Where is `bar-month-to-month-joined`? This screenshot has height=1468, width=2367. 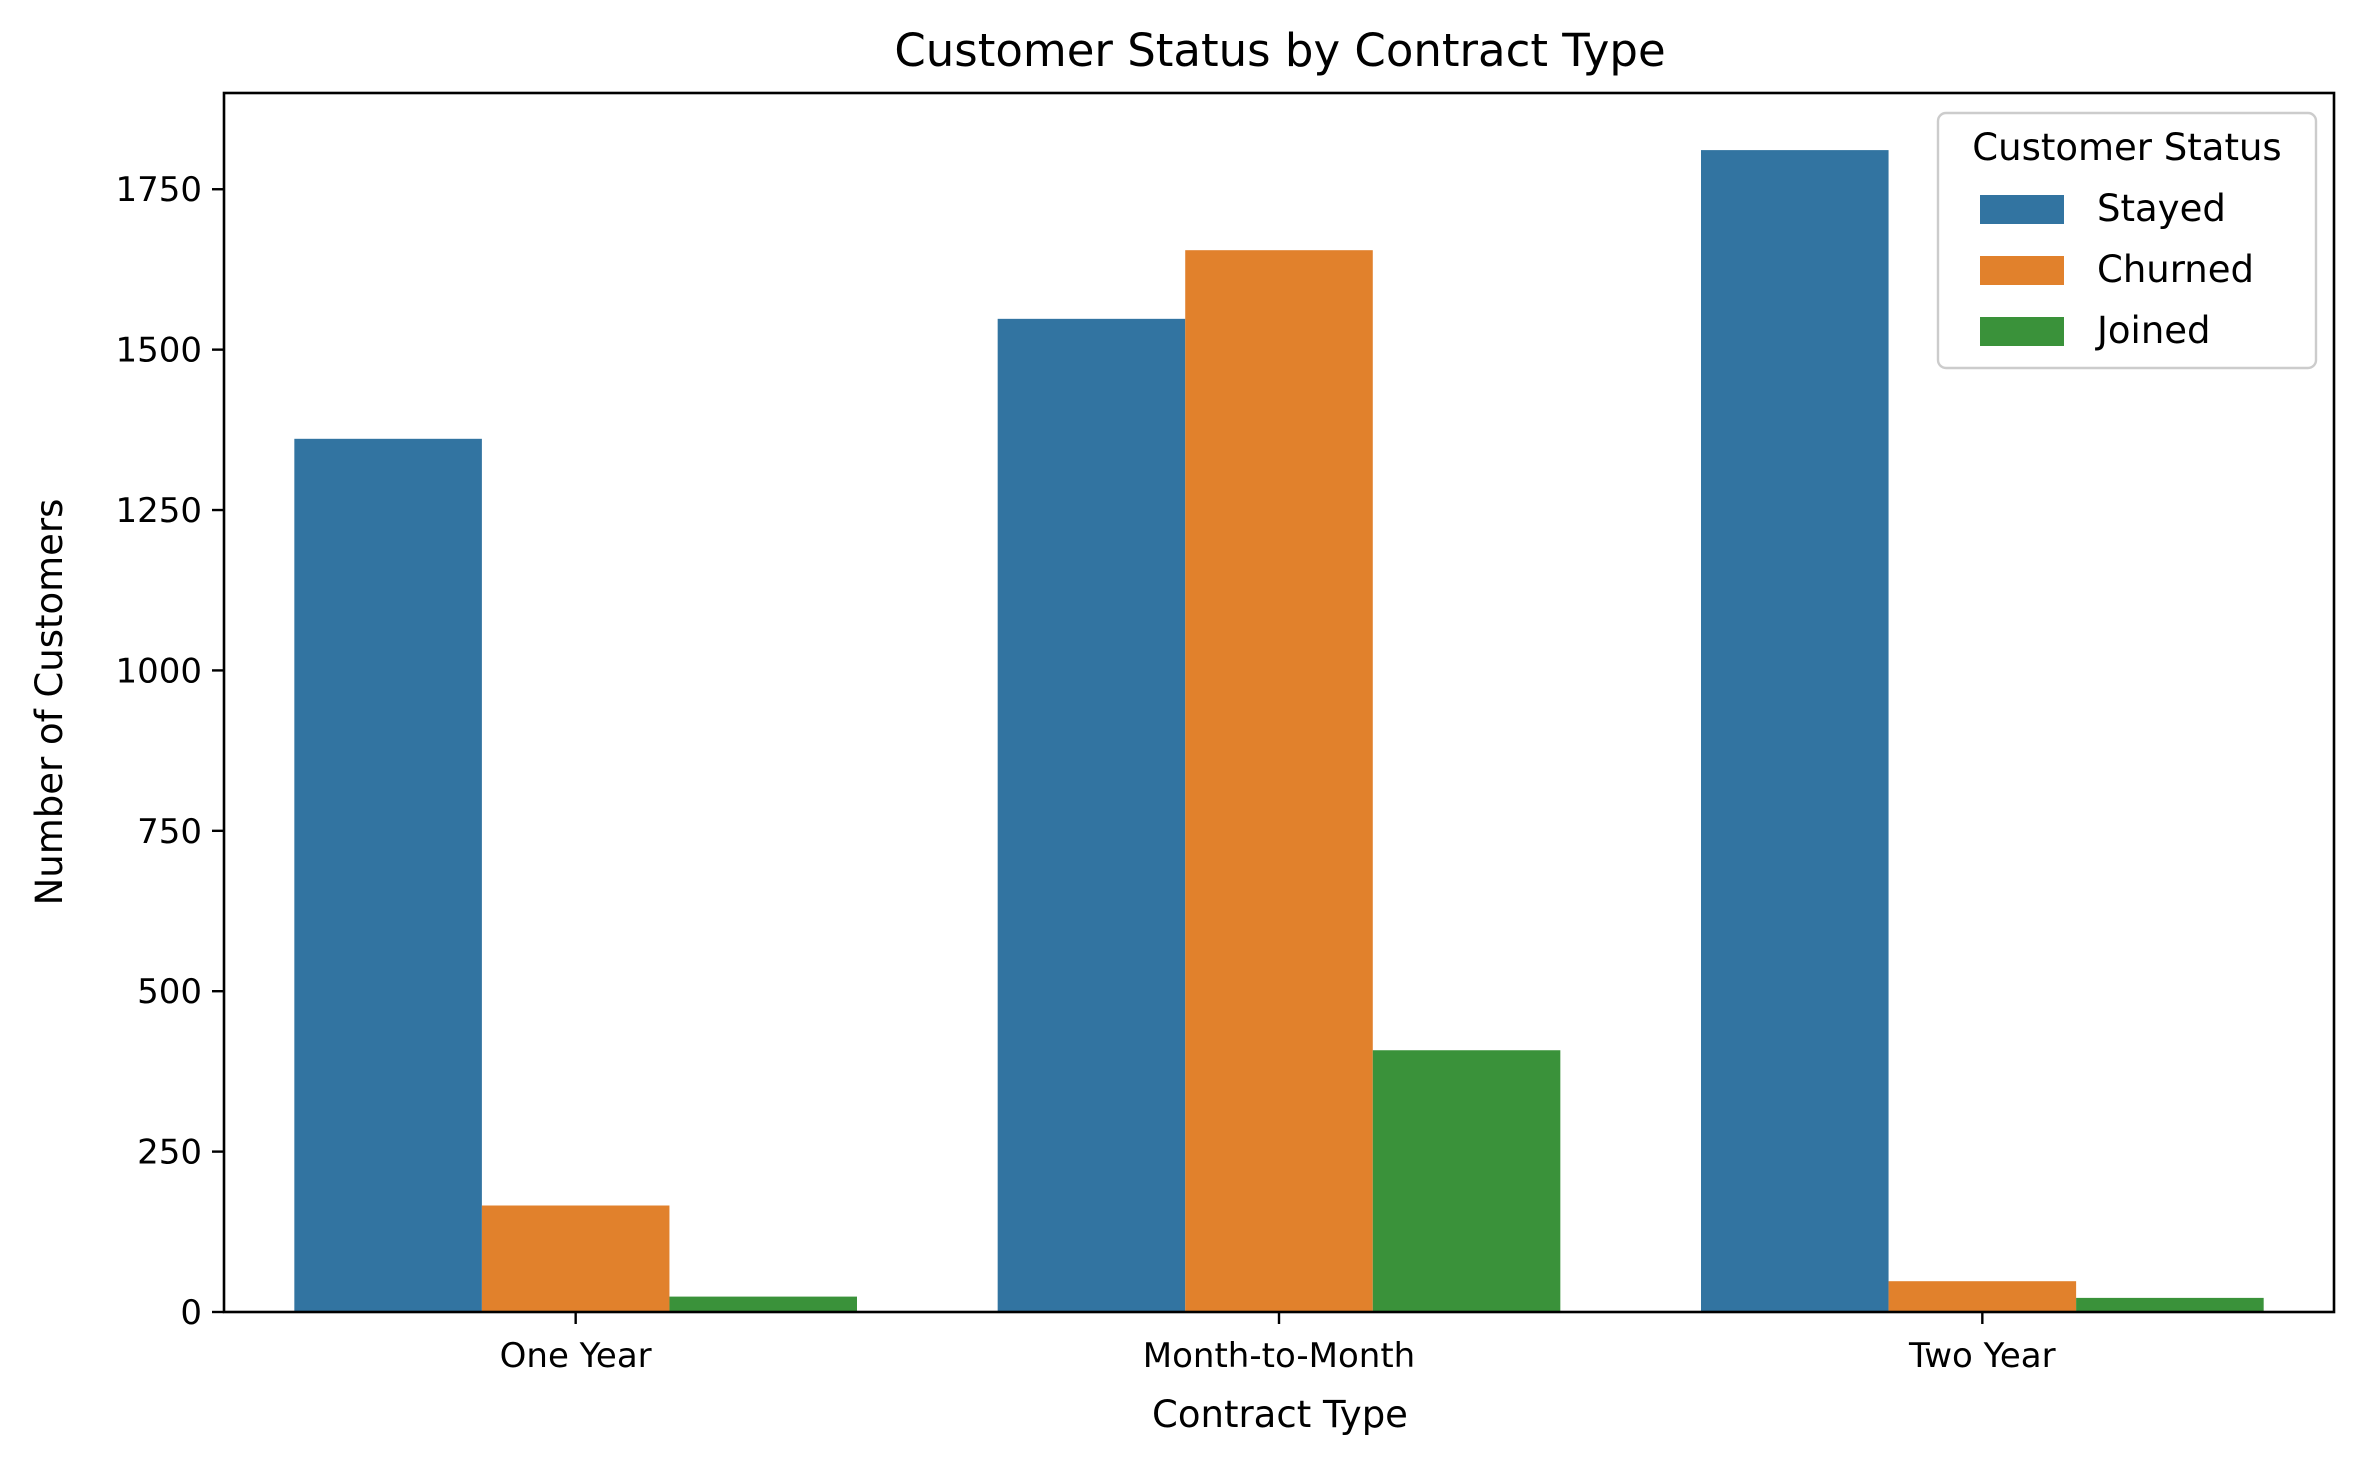 bar-month-to-month-joined is located at coordinates (1466, 1181).